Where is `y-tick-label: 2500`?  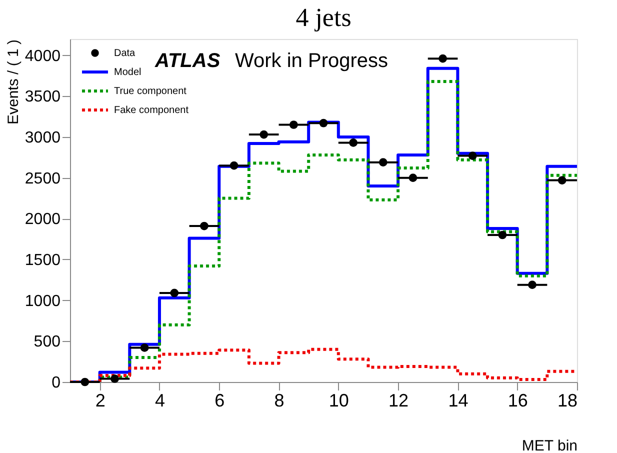 y-tick-label: 2500 is located at coordinates (42, 179).